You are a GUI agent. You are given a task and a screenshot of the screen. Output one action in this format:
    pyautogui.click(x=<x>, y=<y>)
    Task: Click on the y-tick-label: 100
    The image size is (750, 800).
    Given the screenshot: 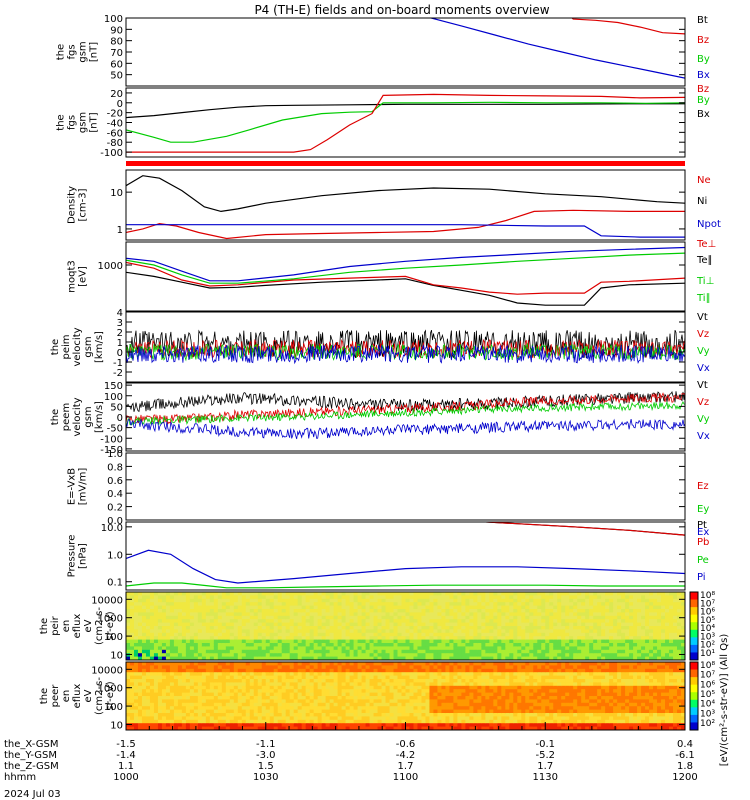 What is the action you would take?
    pyautogui.click(x=113, y=19)
    